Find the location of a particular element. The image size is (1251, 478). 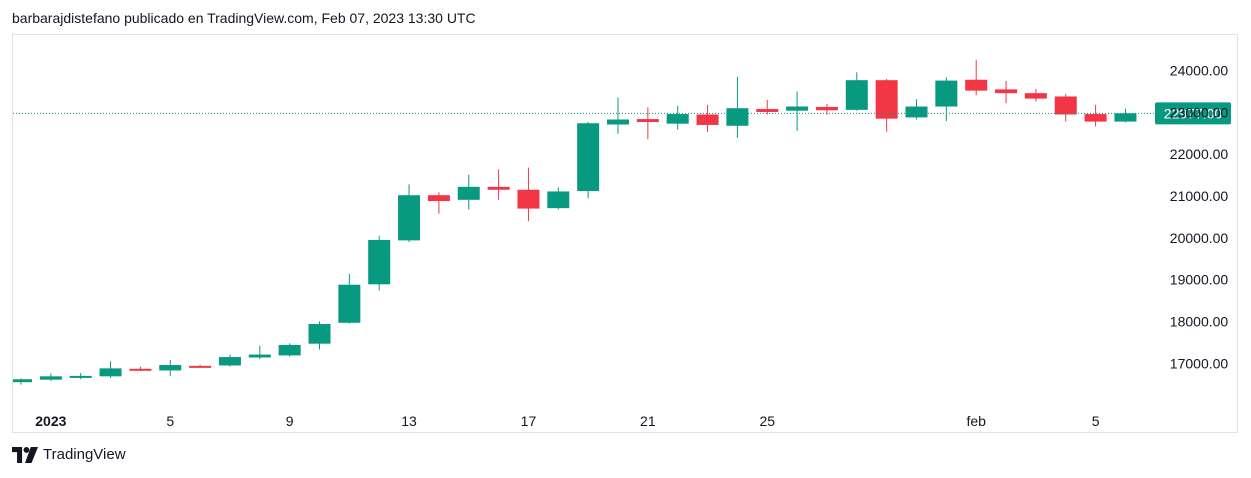

x-tick-label: 5 is located at coordinates (170, 421).